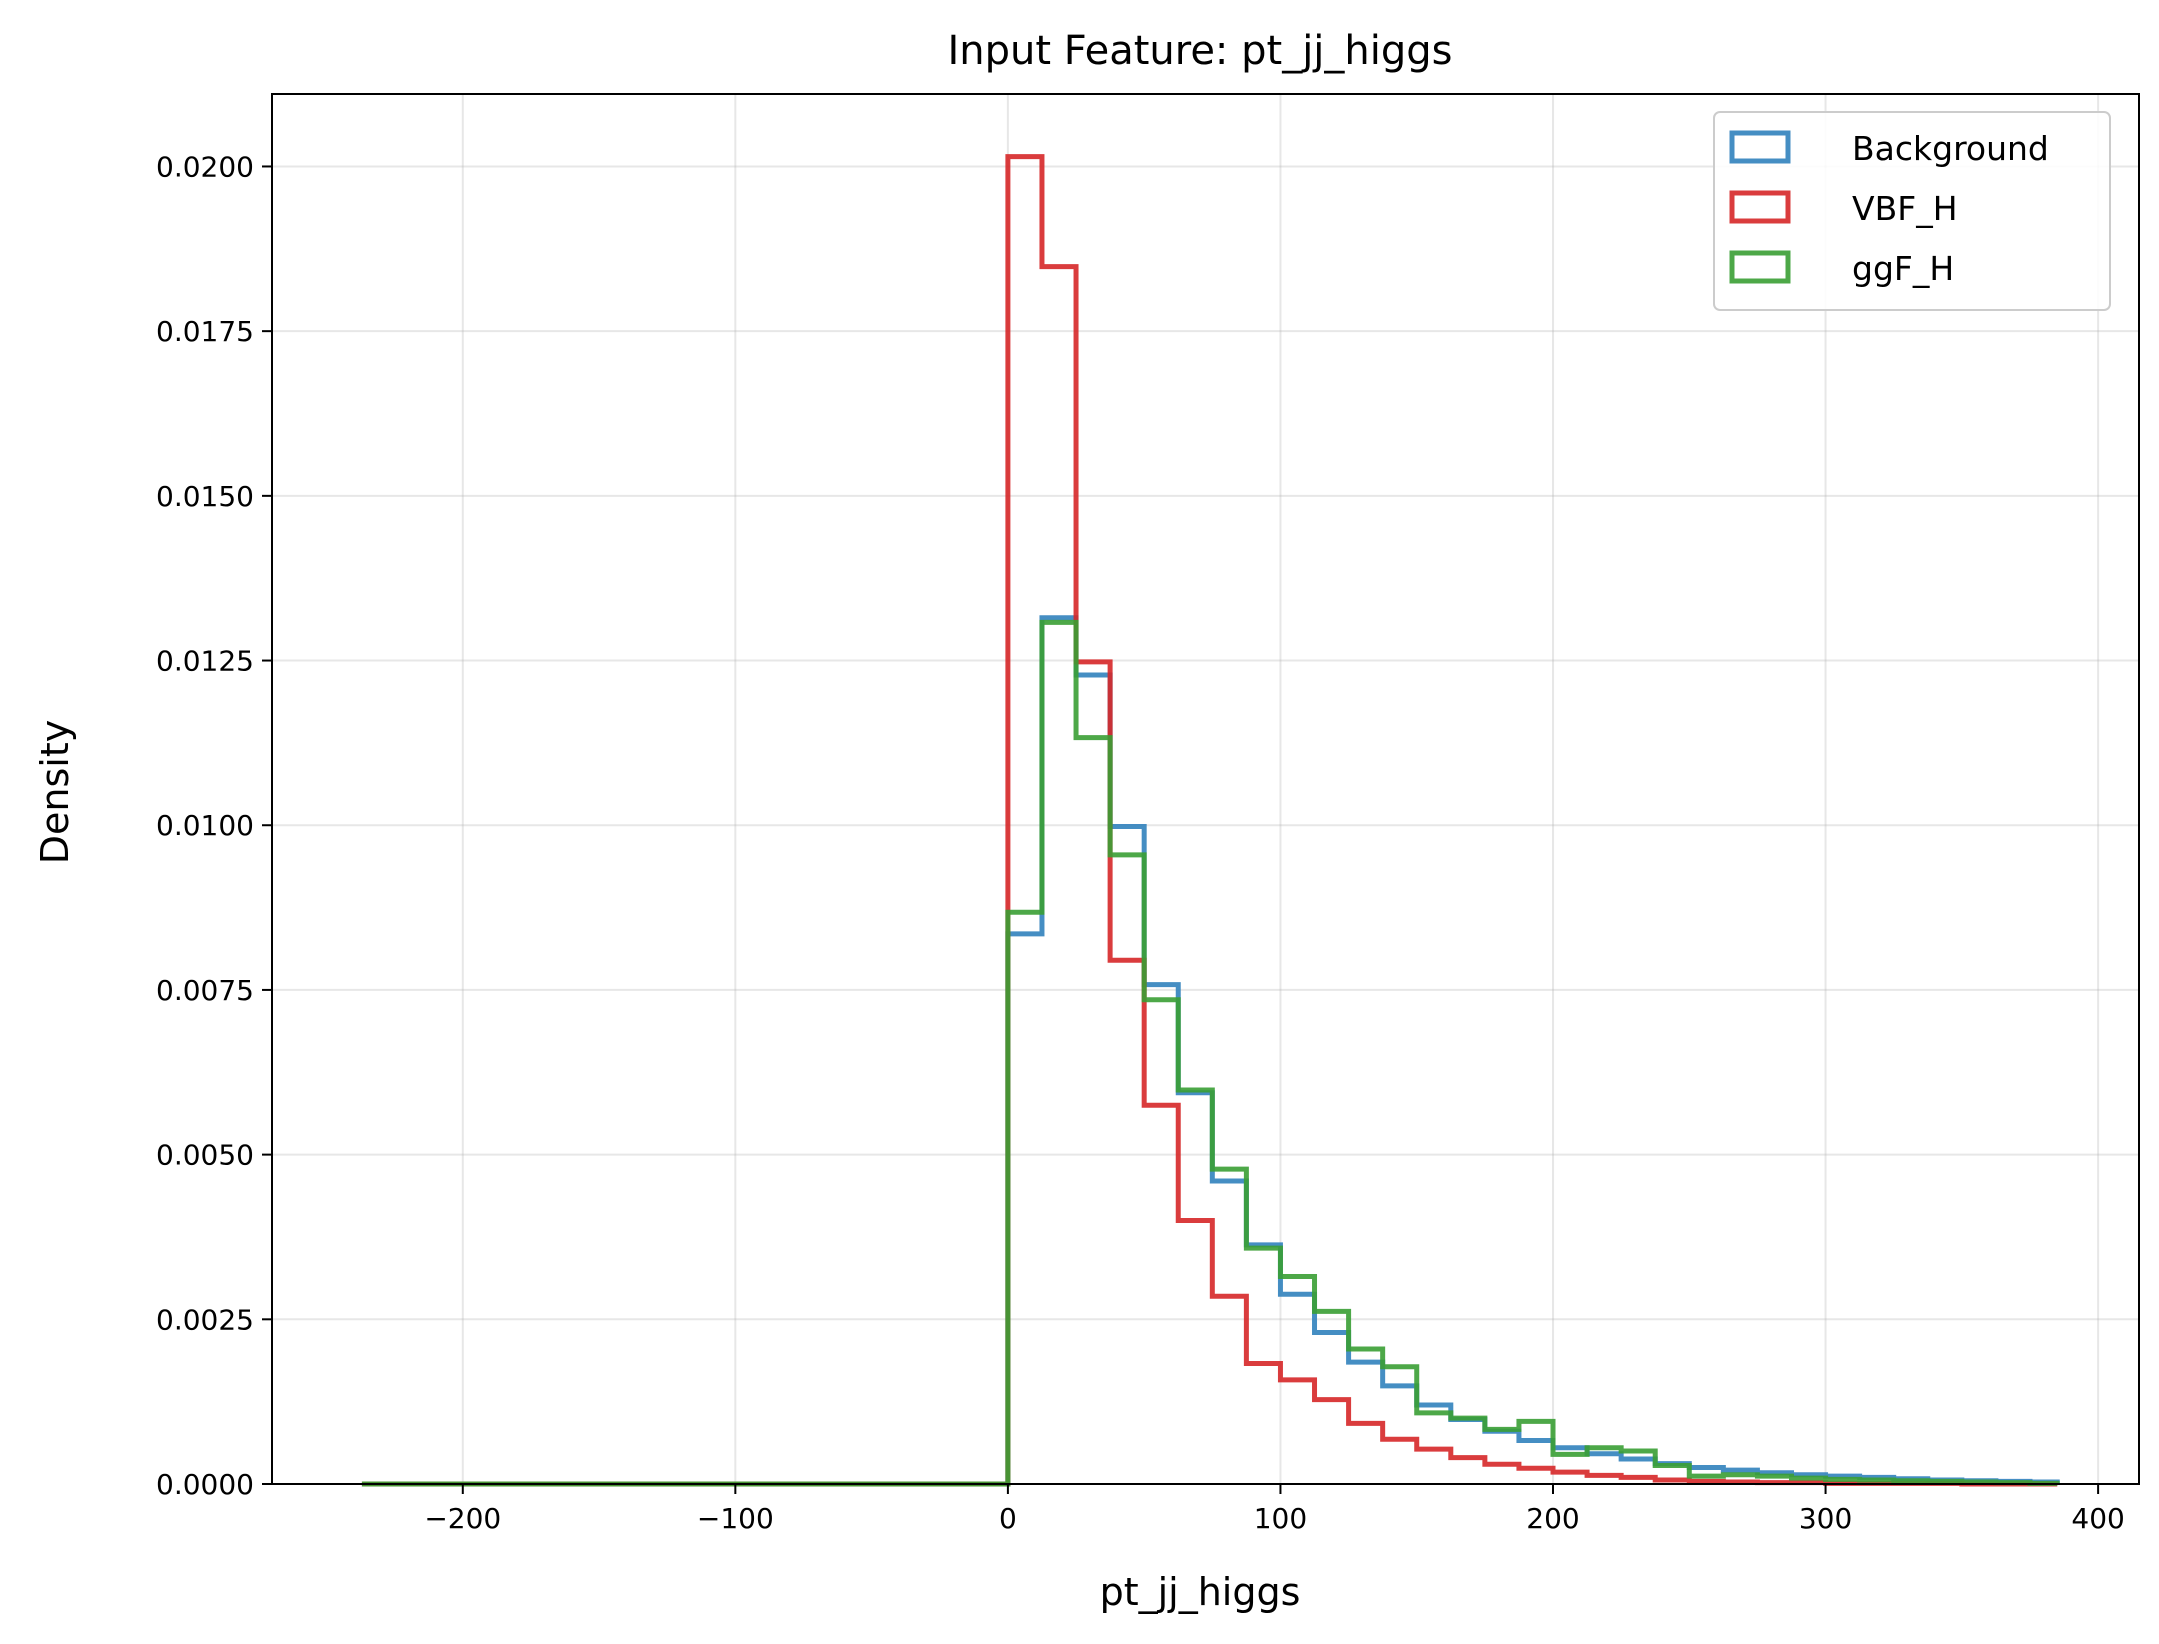 The width and height of the screenshot is (2159, 1644). I want to click on x-tick-label: −100, so click(735, 1518).